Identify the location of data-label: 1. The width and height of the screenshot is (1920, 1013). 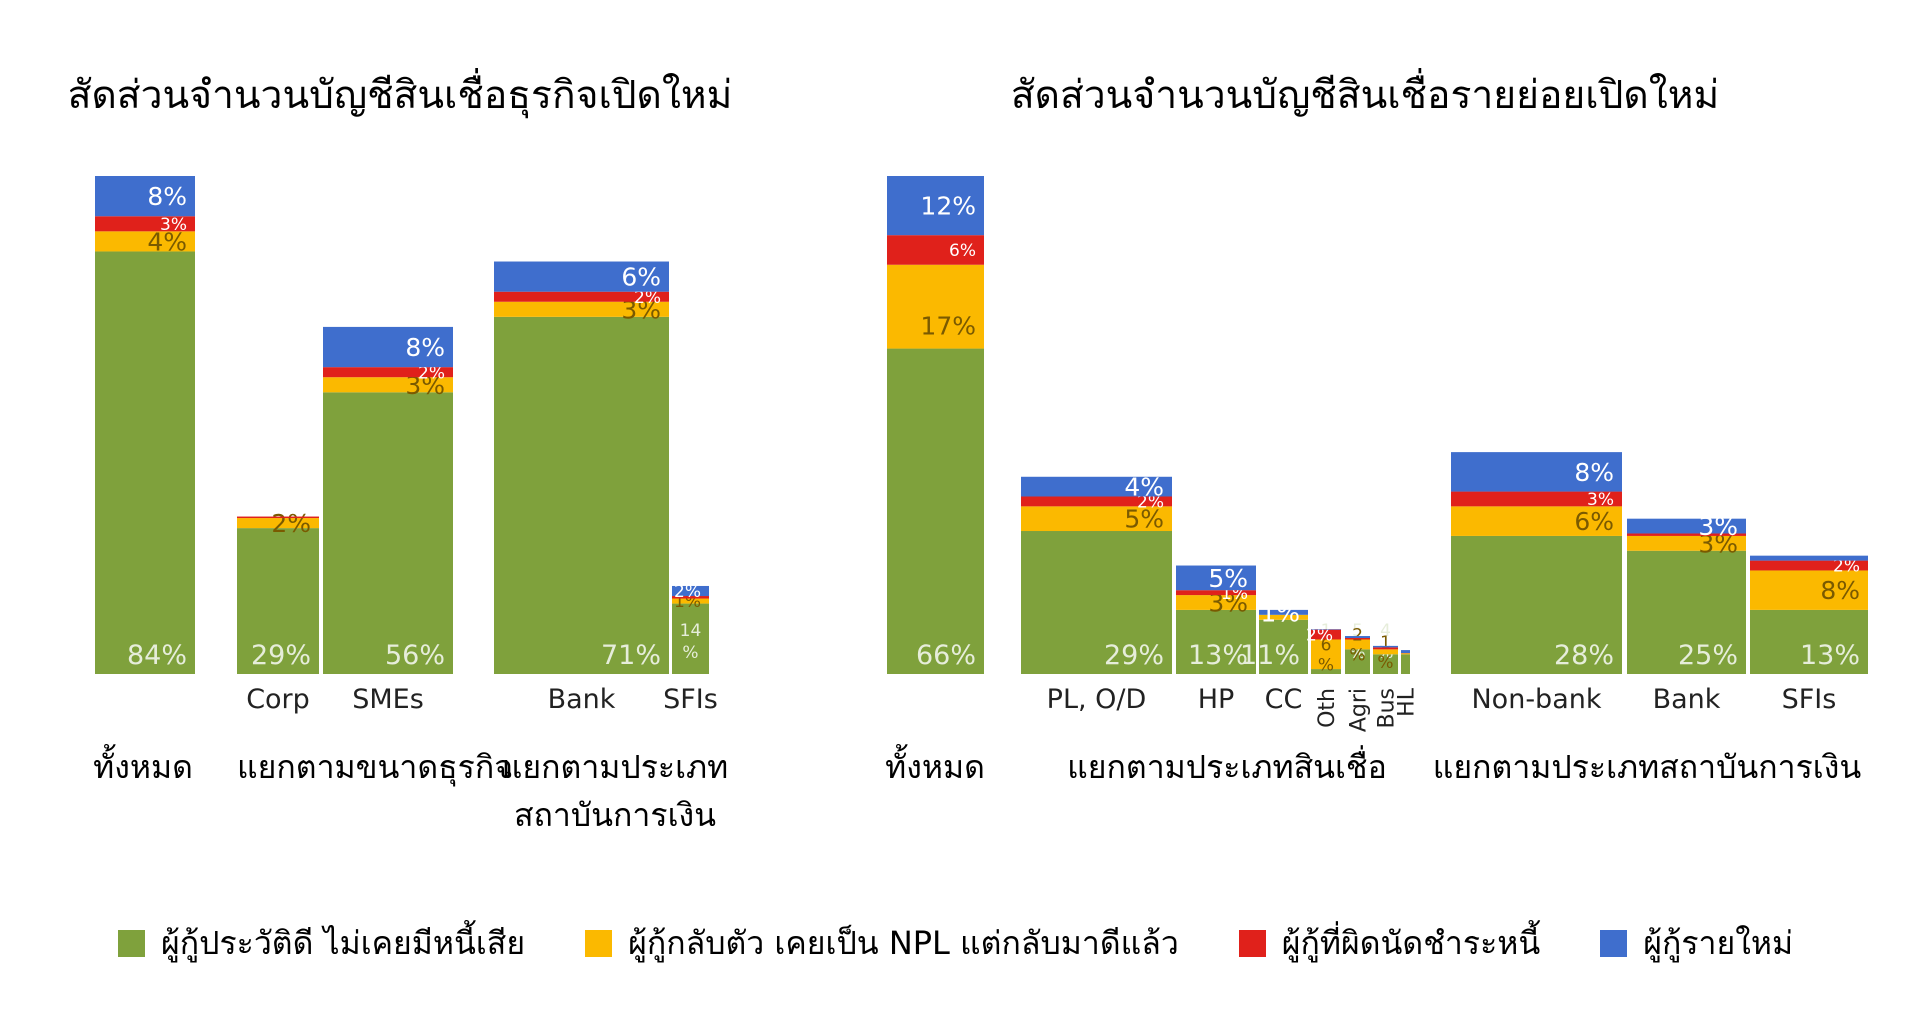
(1385, 643).